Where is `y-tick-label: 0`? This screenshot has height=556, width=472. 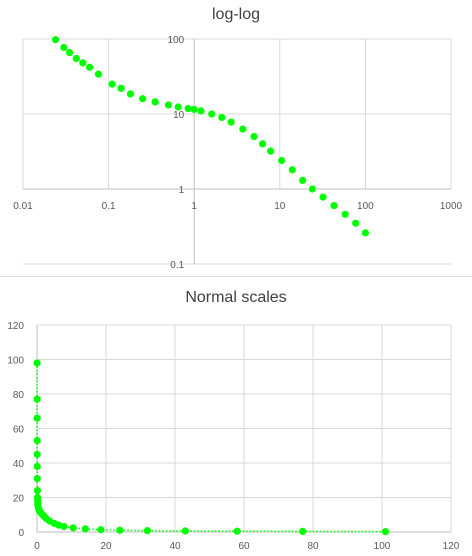
y-tick-label: 0 is located at coordinates (21, 533).